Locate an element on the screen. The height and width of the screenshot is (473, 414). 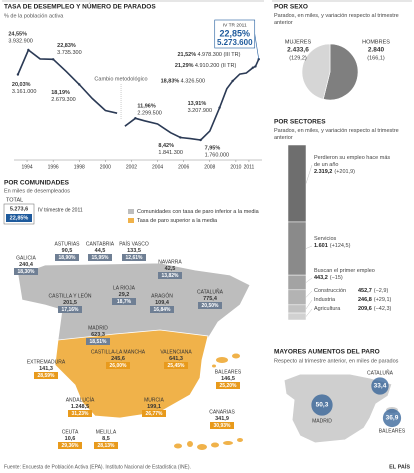
sector-value: 209,6 is located at coordinates (365, 309).